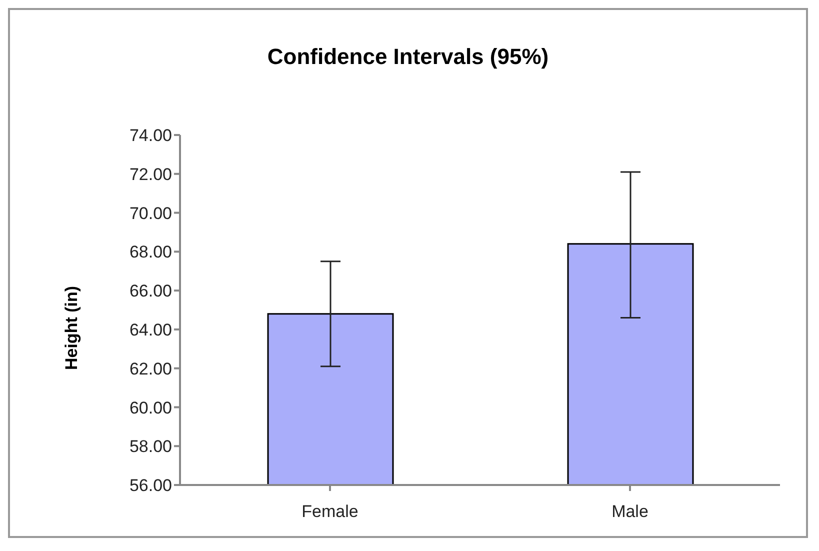 Image resolution: width=819 pixels, height=551 pixels. Describe the element at coordinates (150, 330) in the screenshot. I see `y-tick-label: 64.00` at that location.